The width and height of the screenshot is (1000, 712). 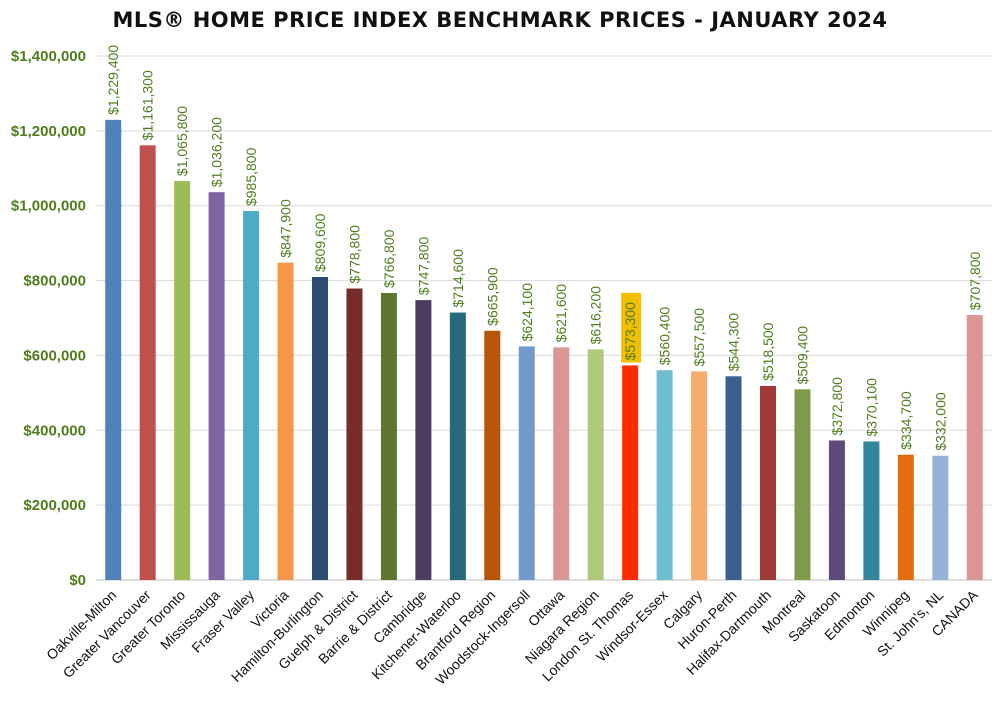 I want to click on y-tick-label: $200,000, so click(x=54, y=505).